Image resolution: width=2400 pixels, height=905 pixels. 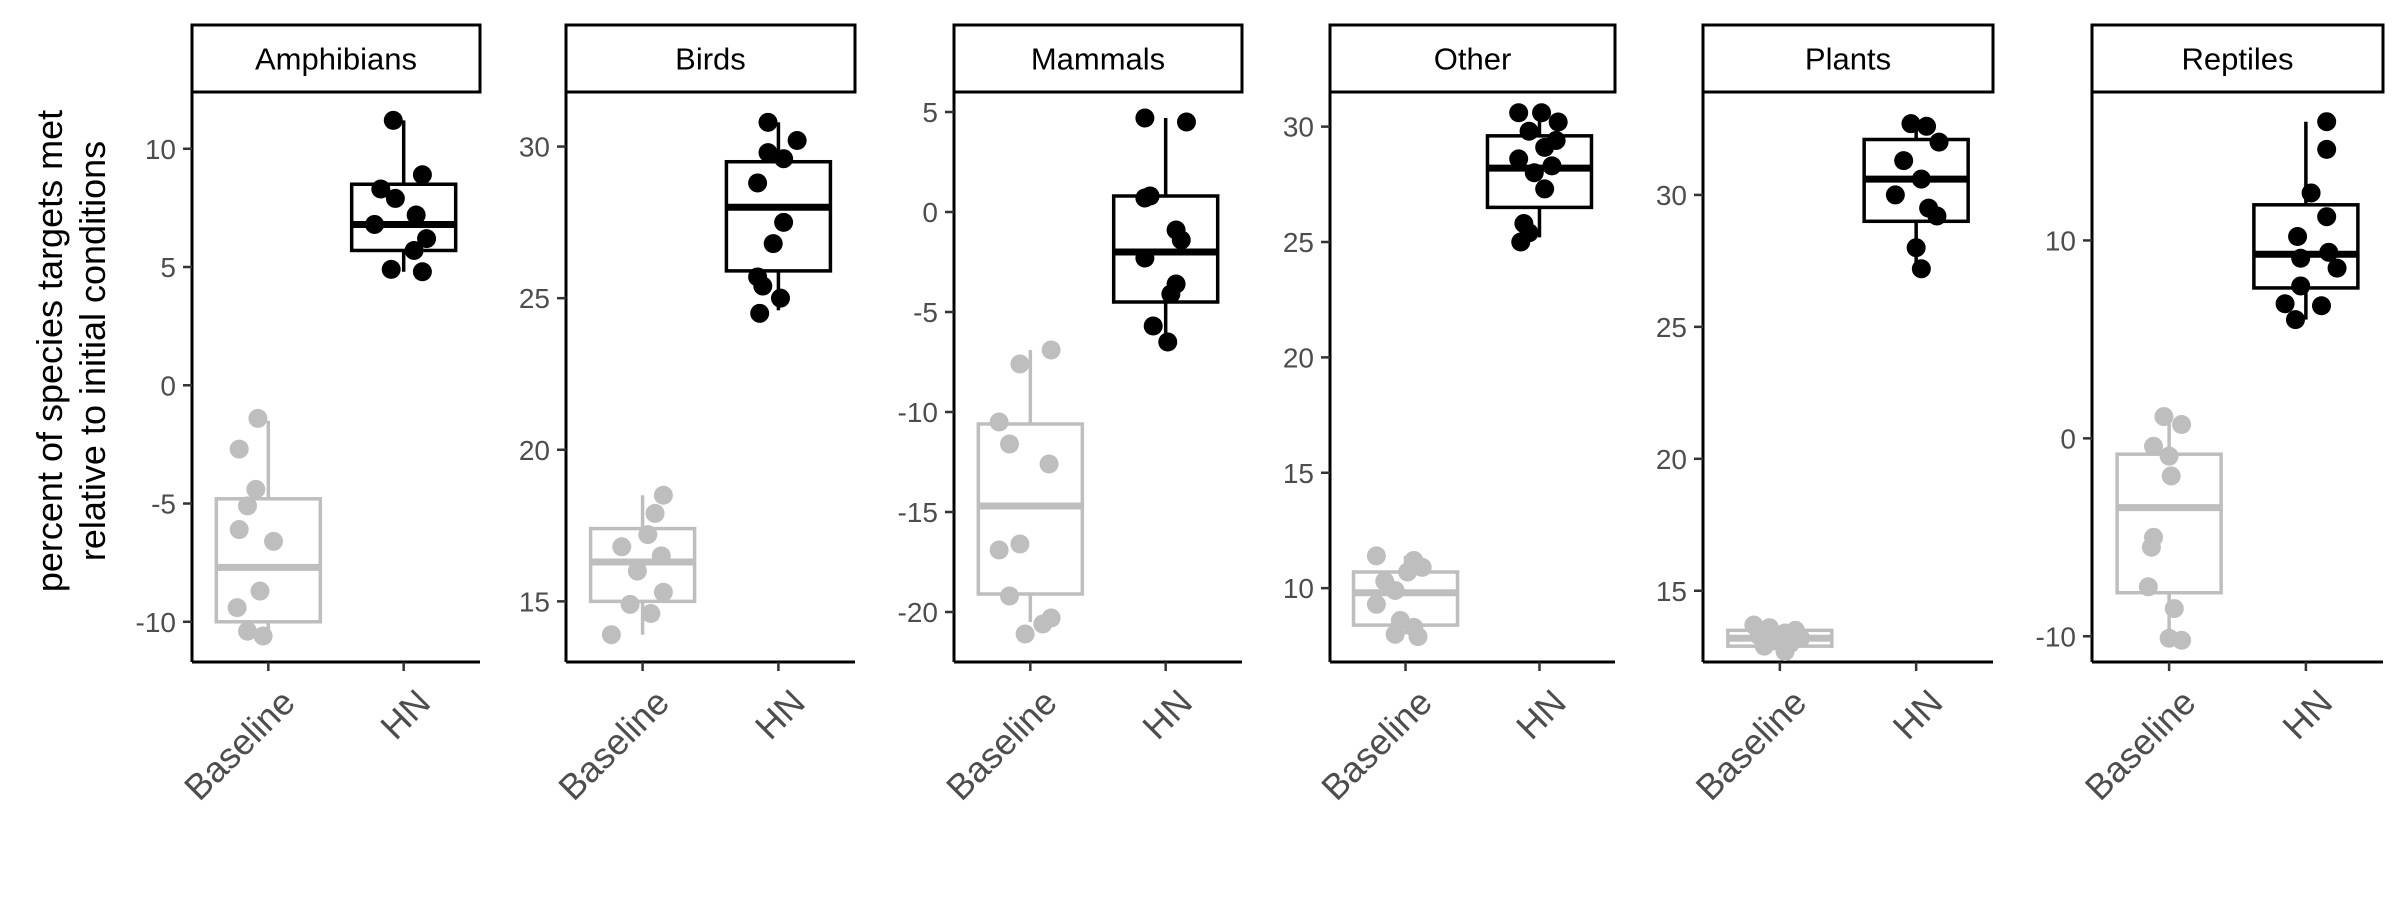 I want to click on facet-strip-label: Birds, so click(x=710, y=59).